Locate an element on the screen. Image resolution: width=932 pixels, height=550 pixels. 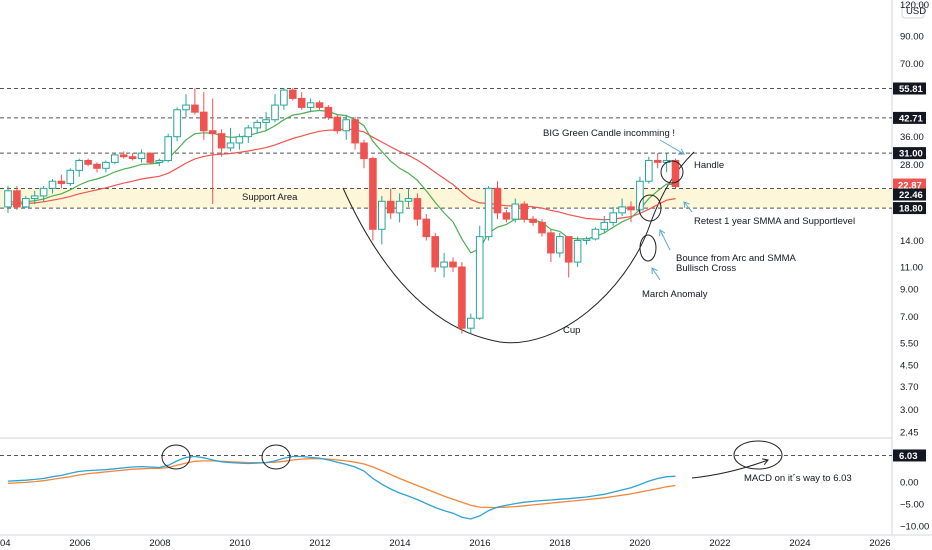
currency-badge is located at coordinates (913, 11).